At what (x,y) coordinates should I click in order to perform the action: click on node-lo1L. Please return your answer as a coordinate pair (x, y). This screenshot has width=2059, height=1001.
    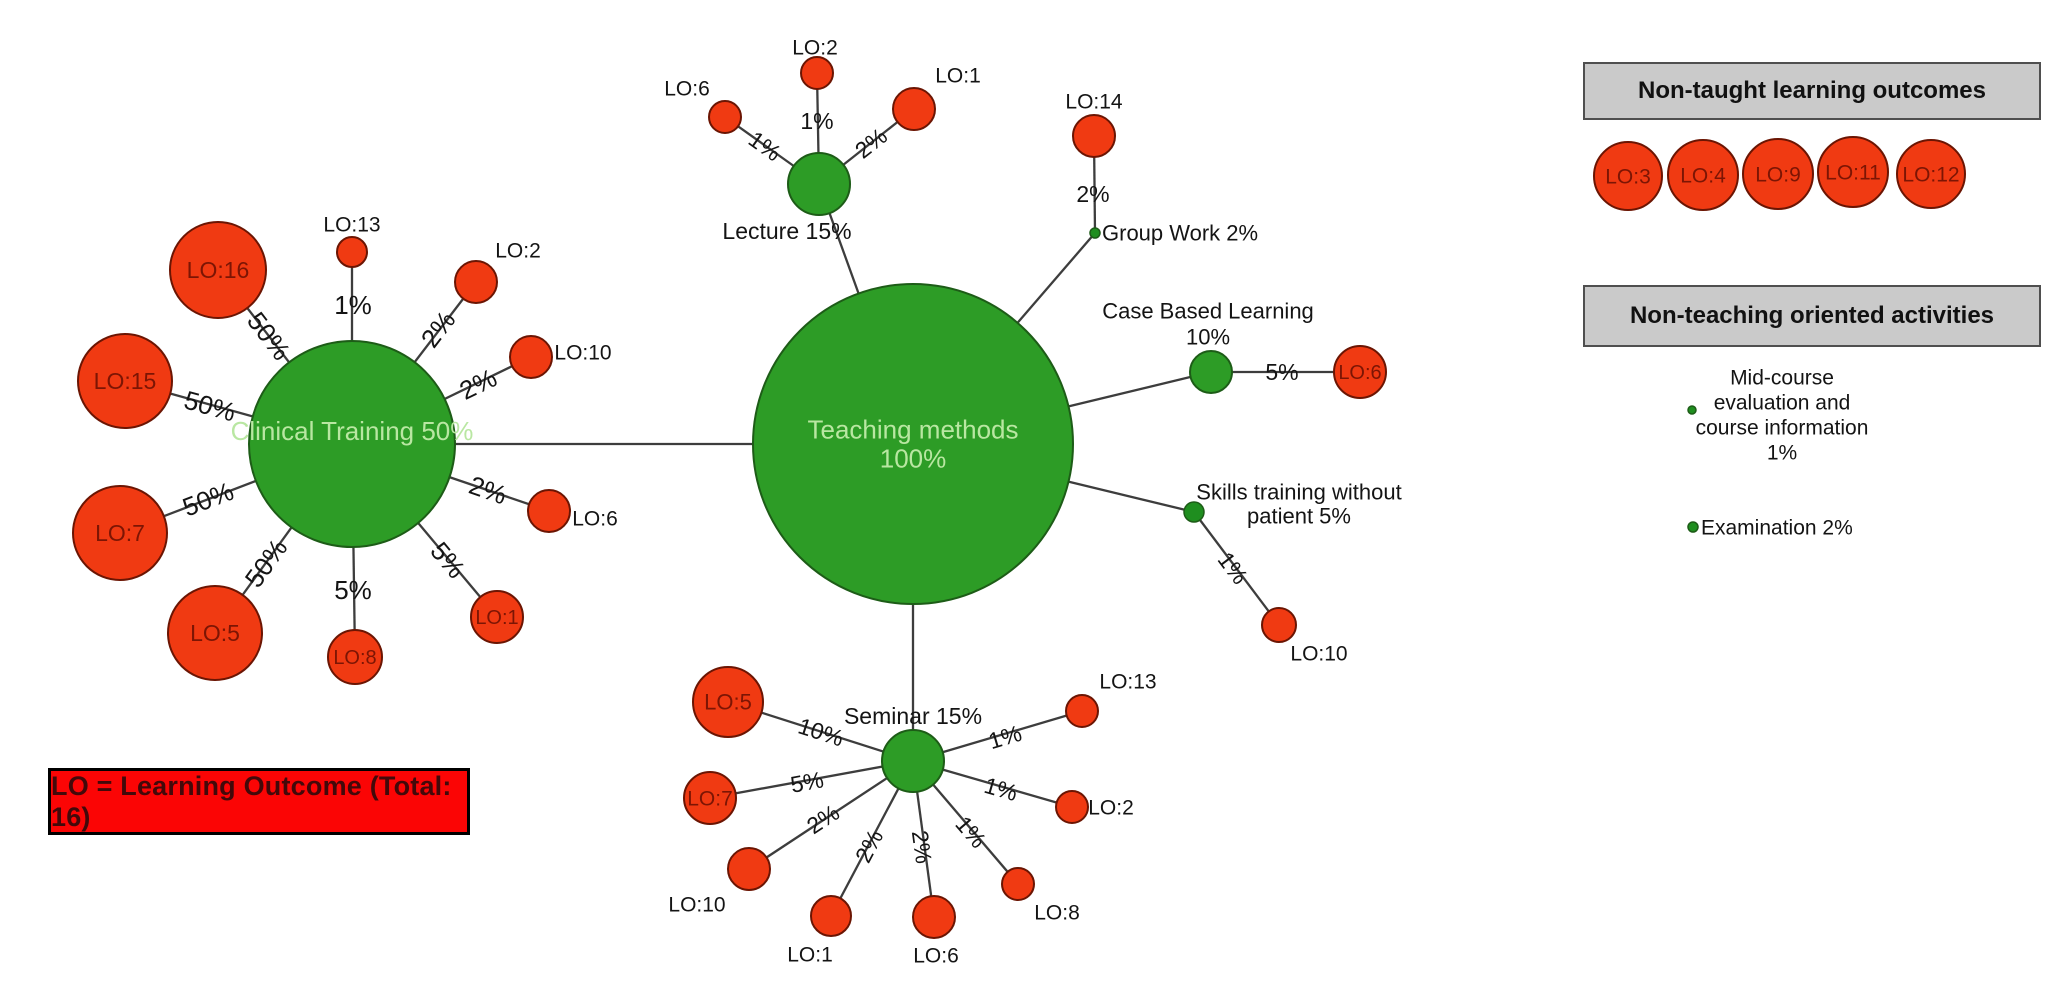
    Looking at the image, I should click on (497, 617).